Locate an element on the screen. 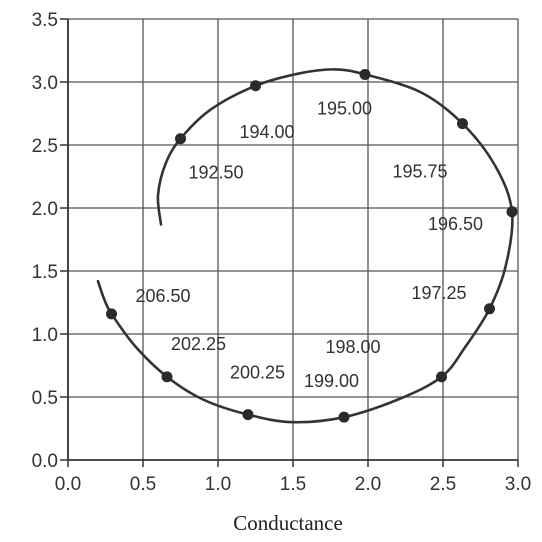 The image size is (542, 542). x-tick-label: 0.0 is located at coordinates (68, 484).